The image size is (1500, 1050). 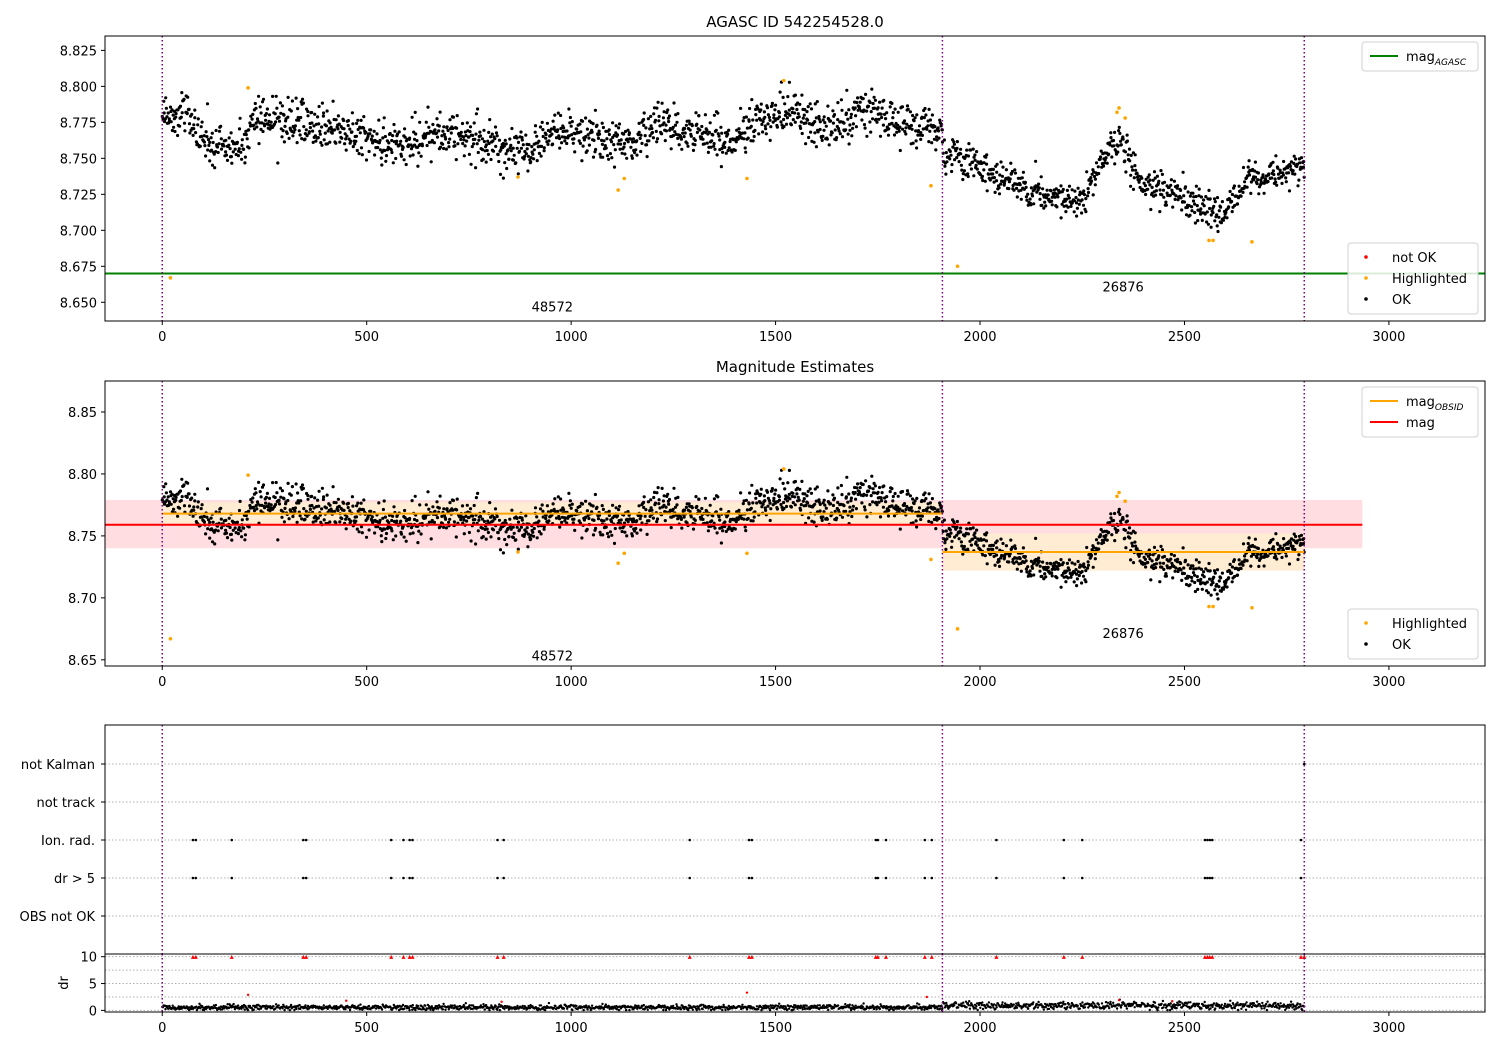 What do you see at coordinates (1401, 300) in the screenshot?
I see `legend-label: OK` at bounding box center [1401, 300].